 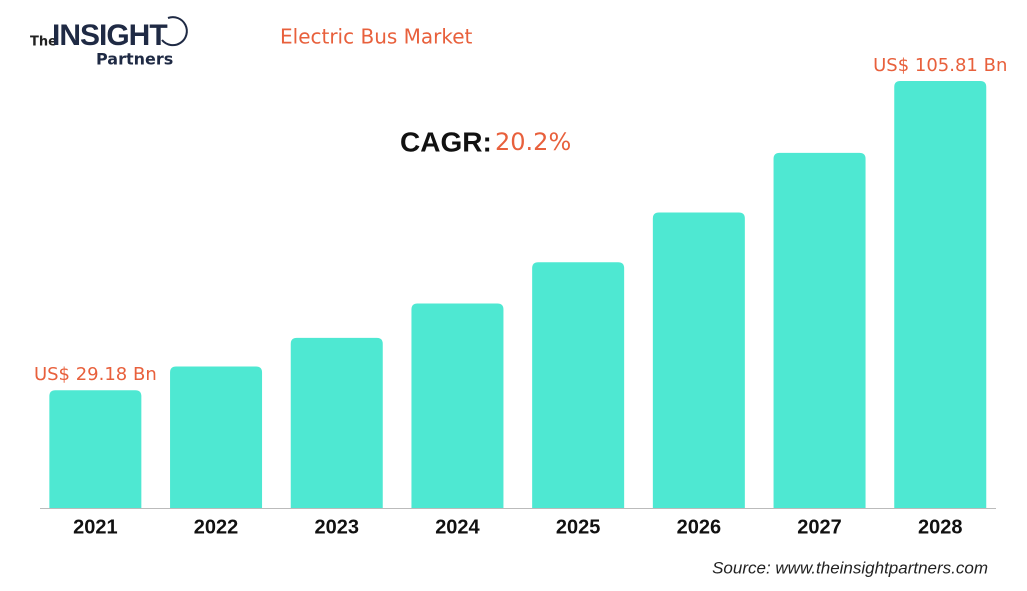 I want to click on x-tick-label: 2022, so click(x=216, y=527).